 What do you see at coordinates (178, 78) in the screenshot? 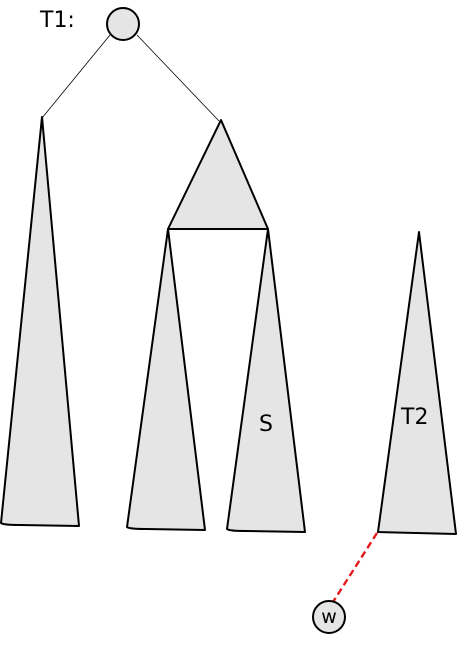
I see `root-right-edge` at bounding box center [178, 78].